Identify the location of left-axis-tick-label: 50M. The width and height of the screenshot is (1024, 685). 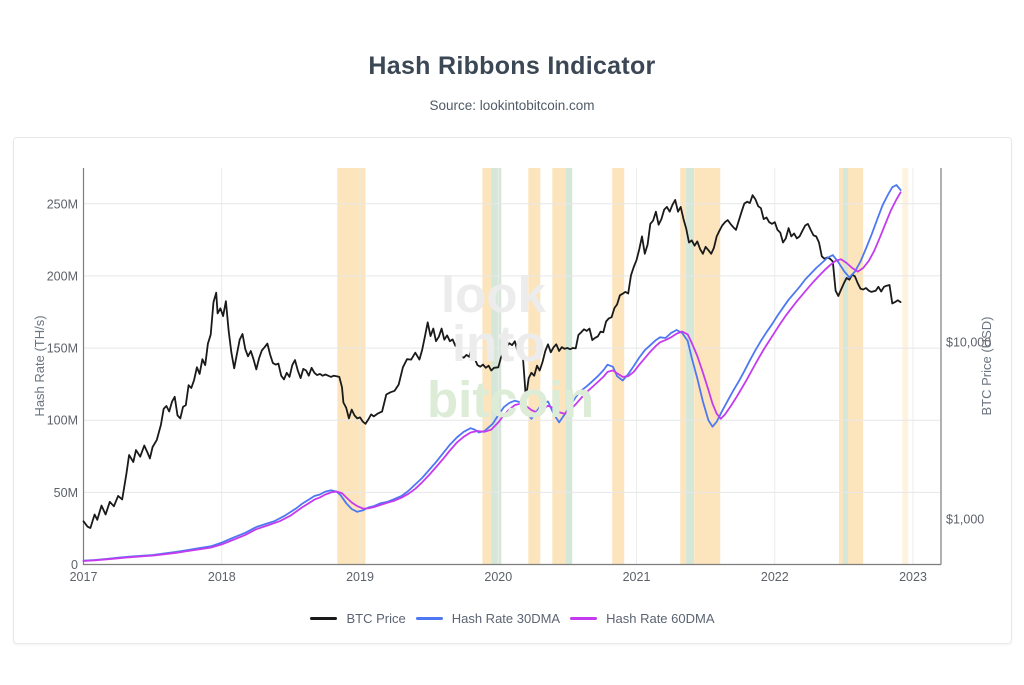
(66, 493).